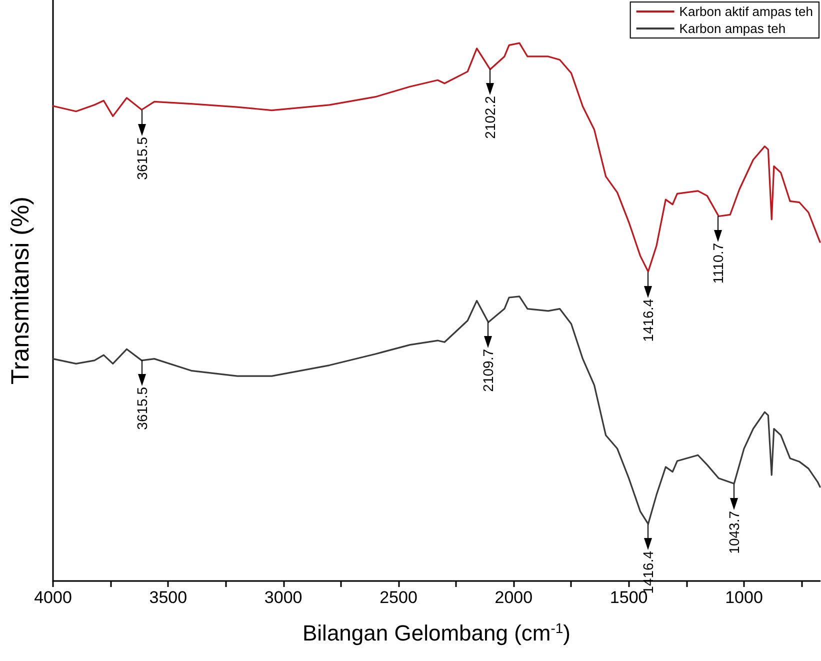  Describe the element at coordinates (732, 28) in the screenshot. I see `legend-label: Karbon ampas teh` at that location.